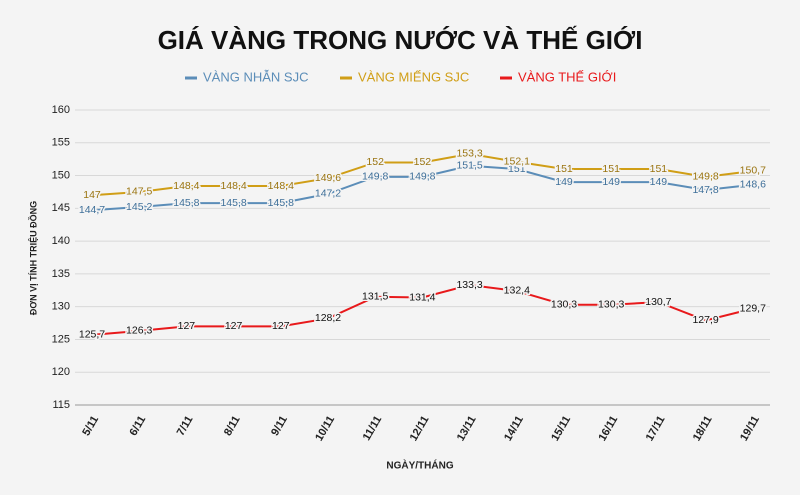 Image resolution: width=800 pixels, height=495 pixels. What do you see at coordinates (32, 258) in the screenshot?
I see `y-axis-title: ĐƠN VỊ TÍNH TRIỆU ĐỒNG` at bounding box center [32, 258].